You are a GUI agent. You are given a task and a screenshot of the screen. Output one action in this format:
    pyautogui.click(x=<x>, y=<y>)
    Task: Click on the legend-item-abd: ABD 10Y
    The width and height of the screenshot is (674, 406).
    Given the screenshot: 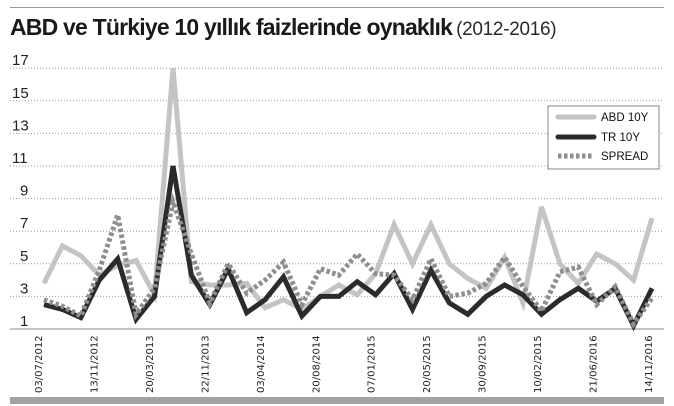 What is the action you would take?
    pyautogui.click(x=602, y=118)
    